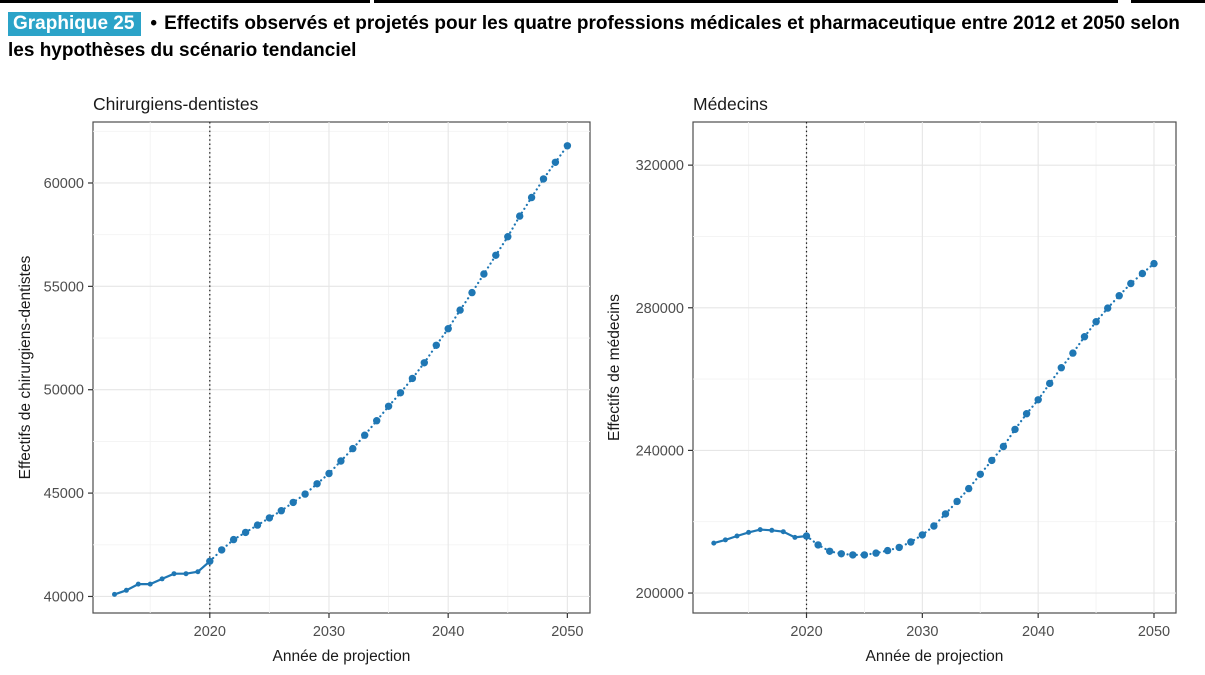 This screenshot has width=1205, height=675. What do you see at coordinates (922, 632) in the screenshot?
I see `x-tick-label: 2030` at bounding box center [922, 632].